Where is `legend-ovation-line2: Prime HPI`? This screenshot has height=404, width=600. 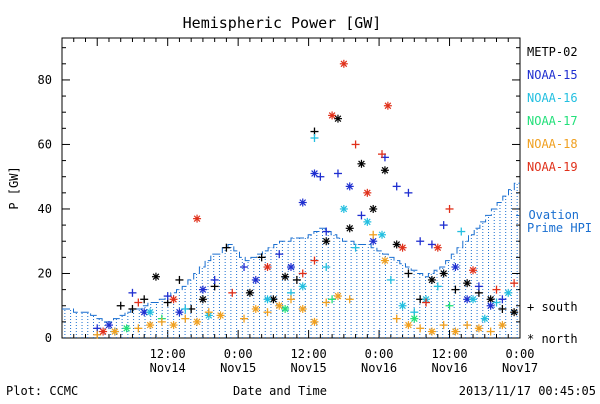
legend-ovation-line2: Prime HPI is located at coordinates (559, 228).